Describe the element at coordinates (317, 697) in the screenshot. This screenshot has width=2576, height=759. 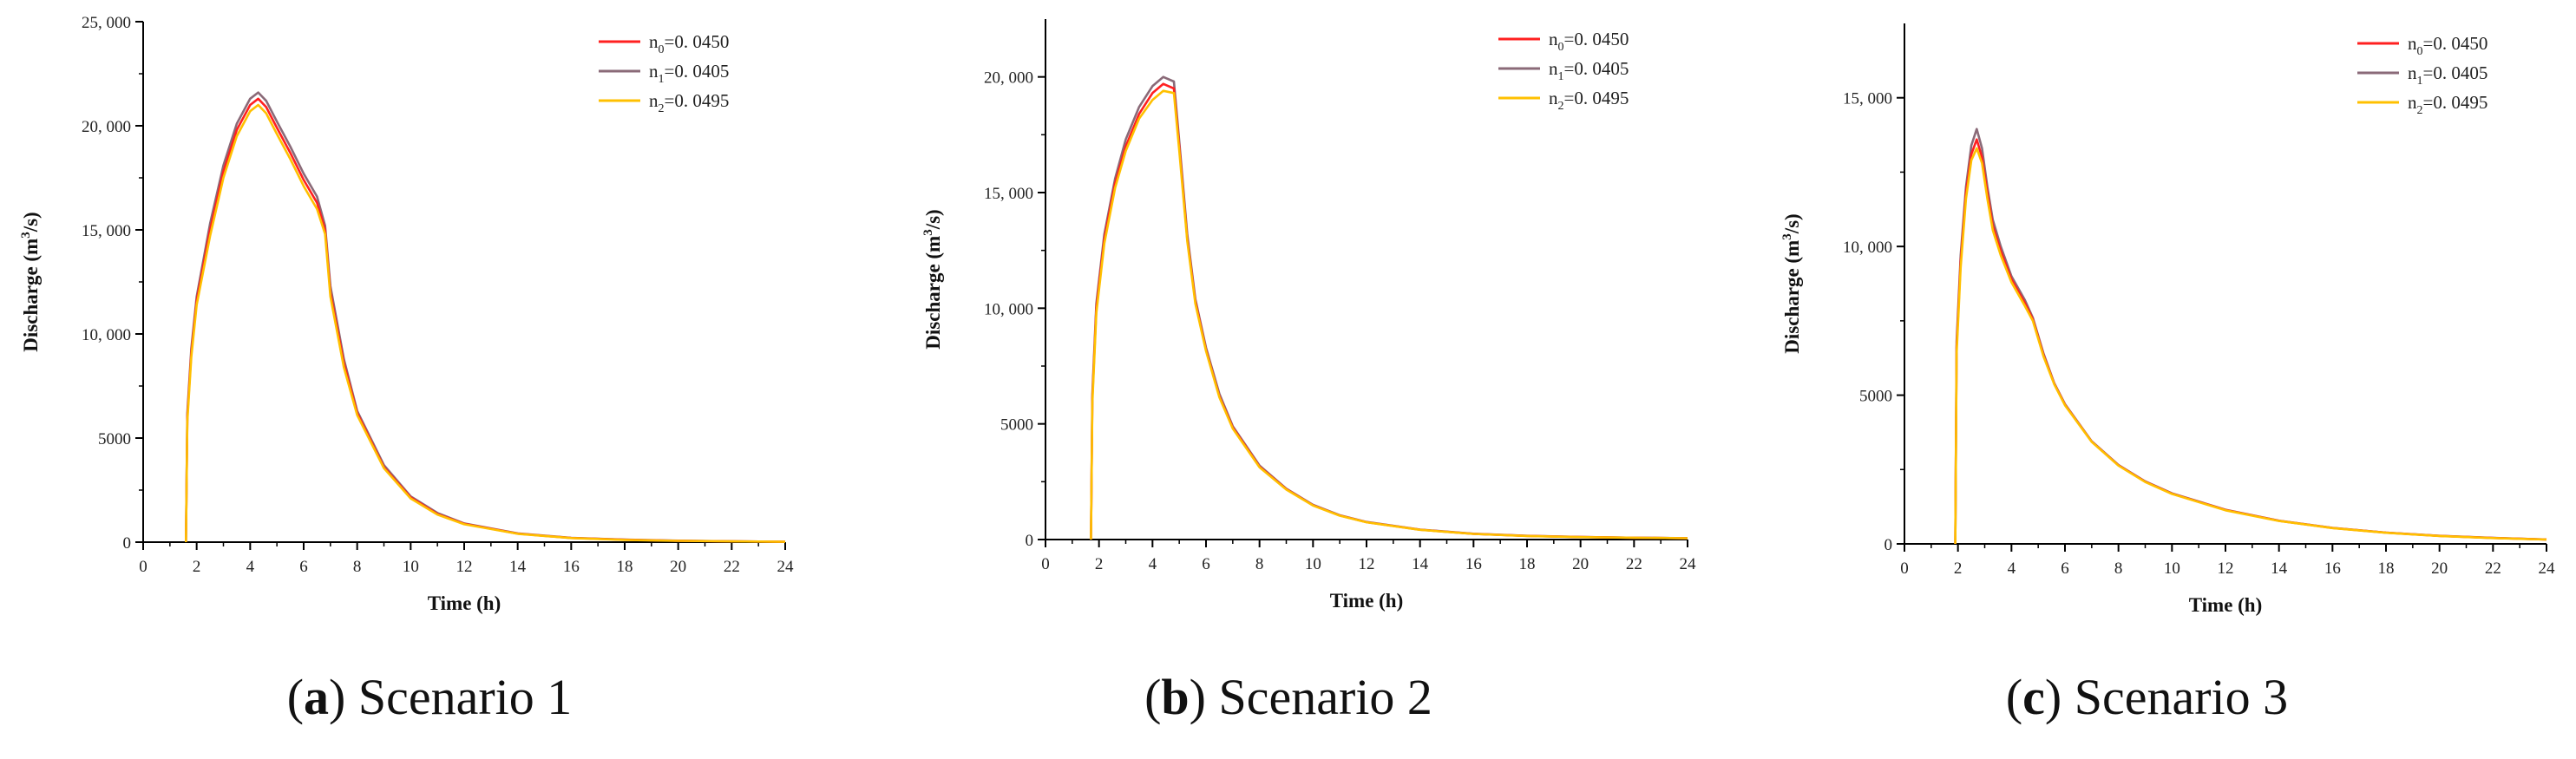
I see `caption-letter: a` at that location.